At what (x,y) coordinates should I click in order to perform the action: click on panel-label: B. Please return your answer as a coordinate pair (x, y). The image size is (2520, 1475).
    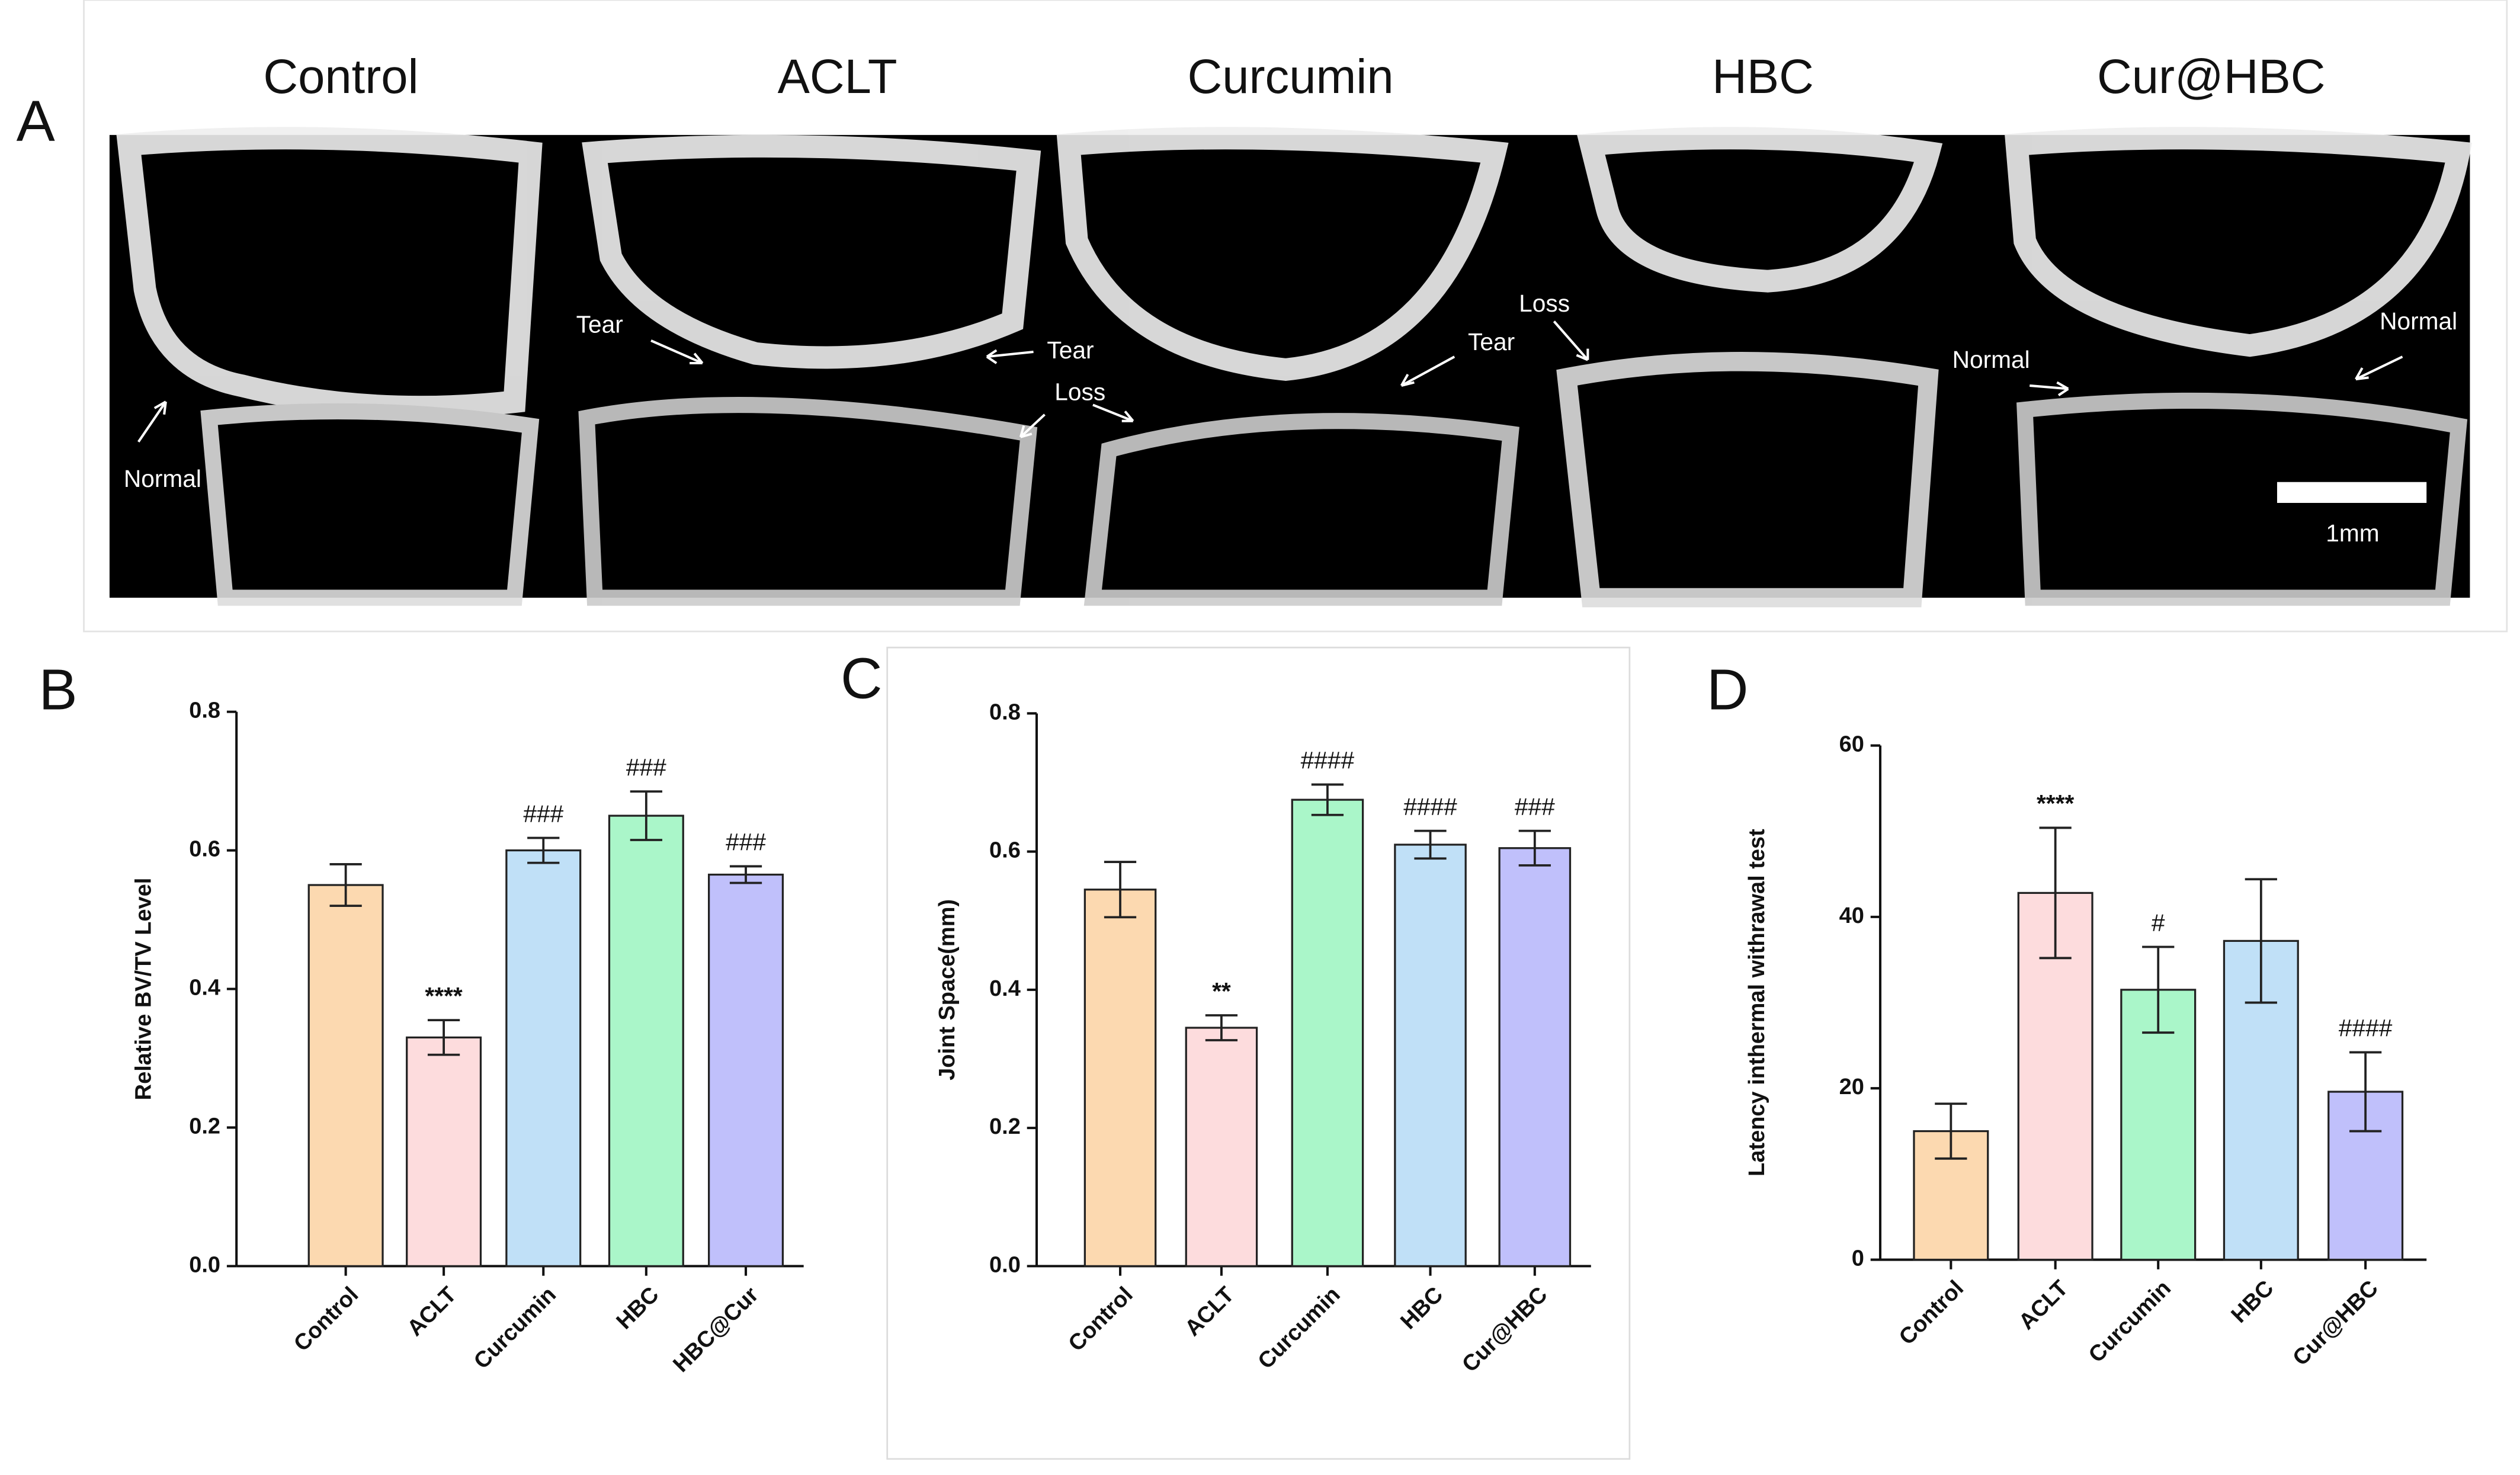
    Looking at the image, I should click on (58, 690).